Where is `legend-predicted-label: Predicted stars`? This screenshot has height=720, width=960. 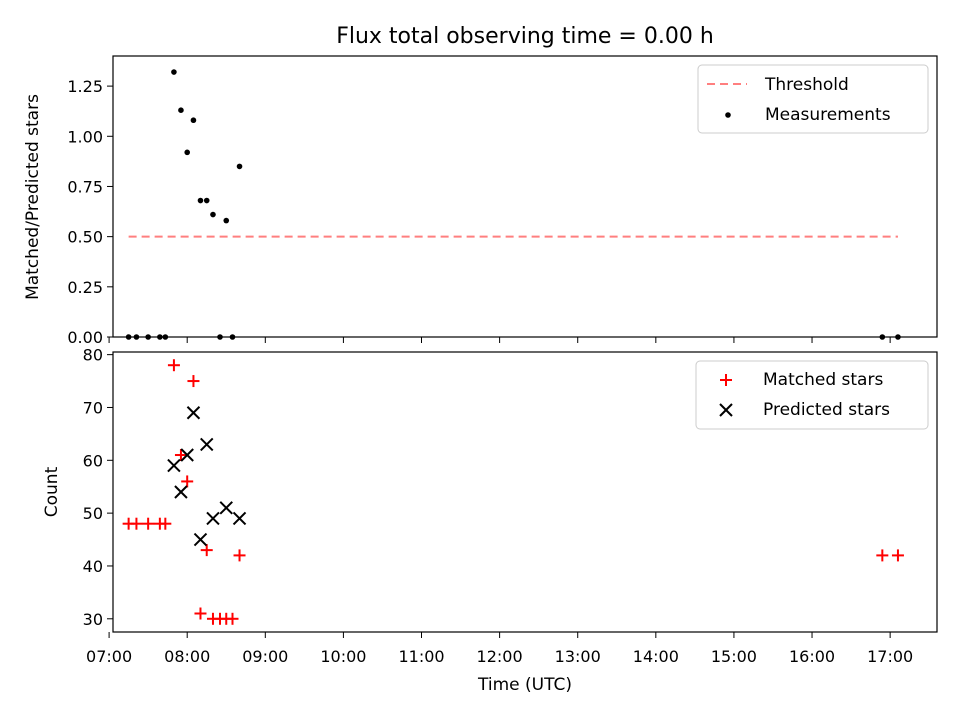
legend-predicted-label: Predicted stars is located at coordinates (826, 410).